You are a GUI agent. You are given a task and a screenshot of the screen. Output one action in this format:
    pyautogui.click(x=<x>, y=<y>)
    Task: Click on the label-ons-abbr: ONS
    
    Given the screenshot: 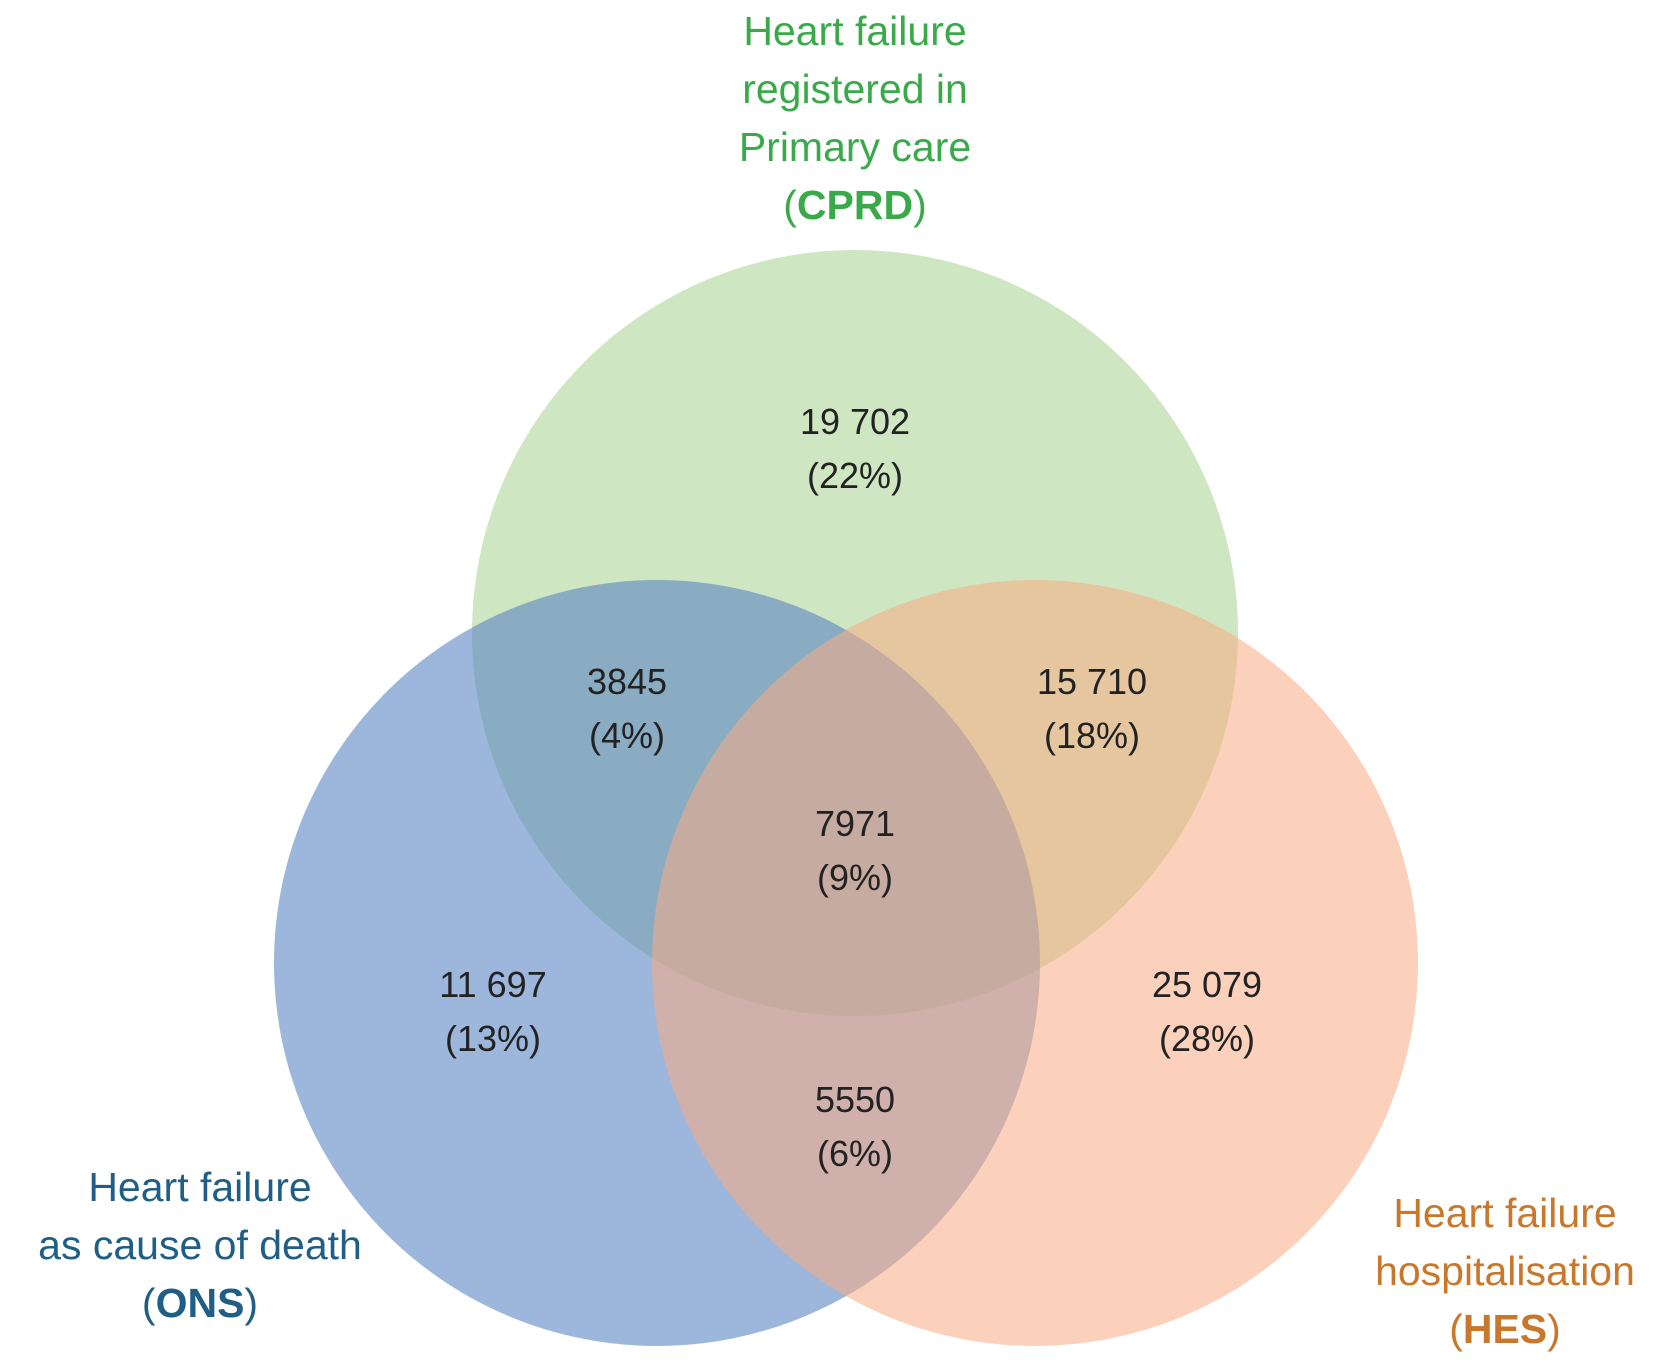 What is the action you would take?
    pyautogui.click(x=200, y=1303)
    